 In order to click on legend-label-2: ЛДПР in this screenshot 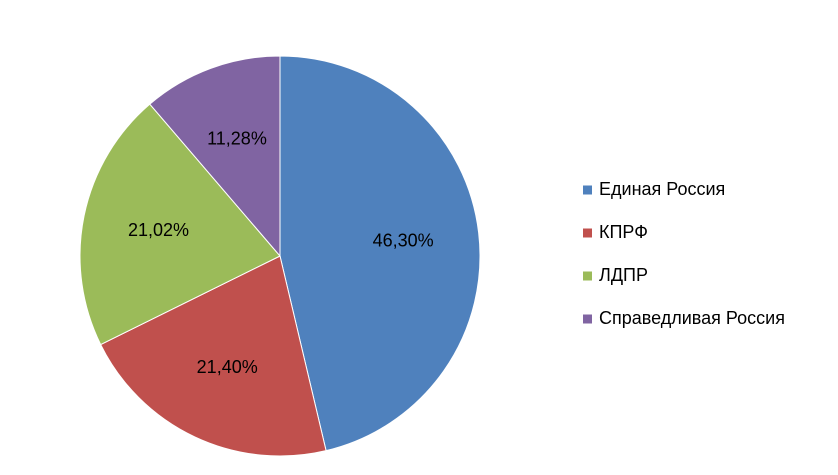, I will do `click(623, 275)`.